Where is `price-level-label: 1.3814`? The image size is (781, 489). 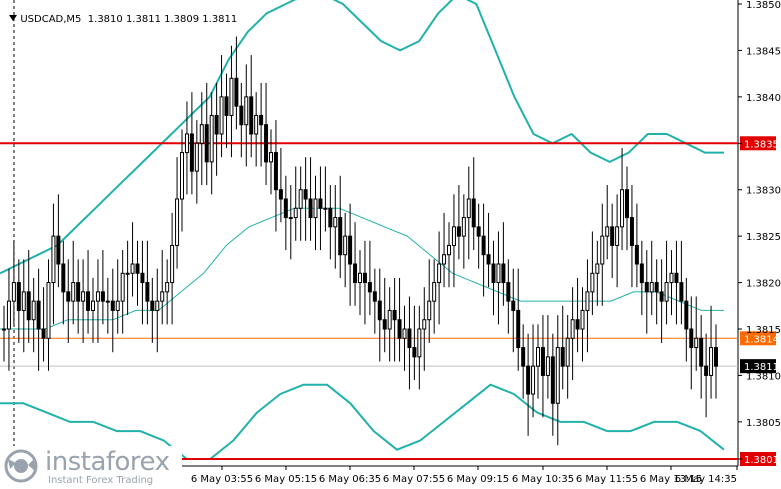 price-level-label: 1.3814 is located at coordinates (761, 339).